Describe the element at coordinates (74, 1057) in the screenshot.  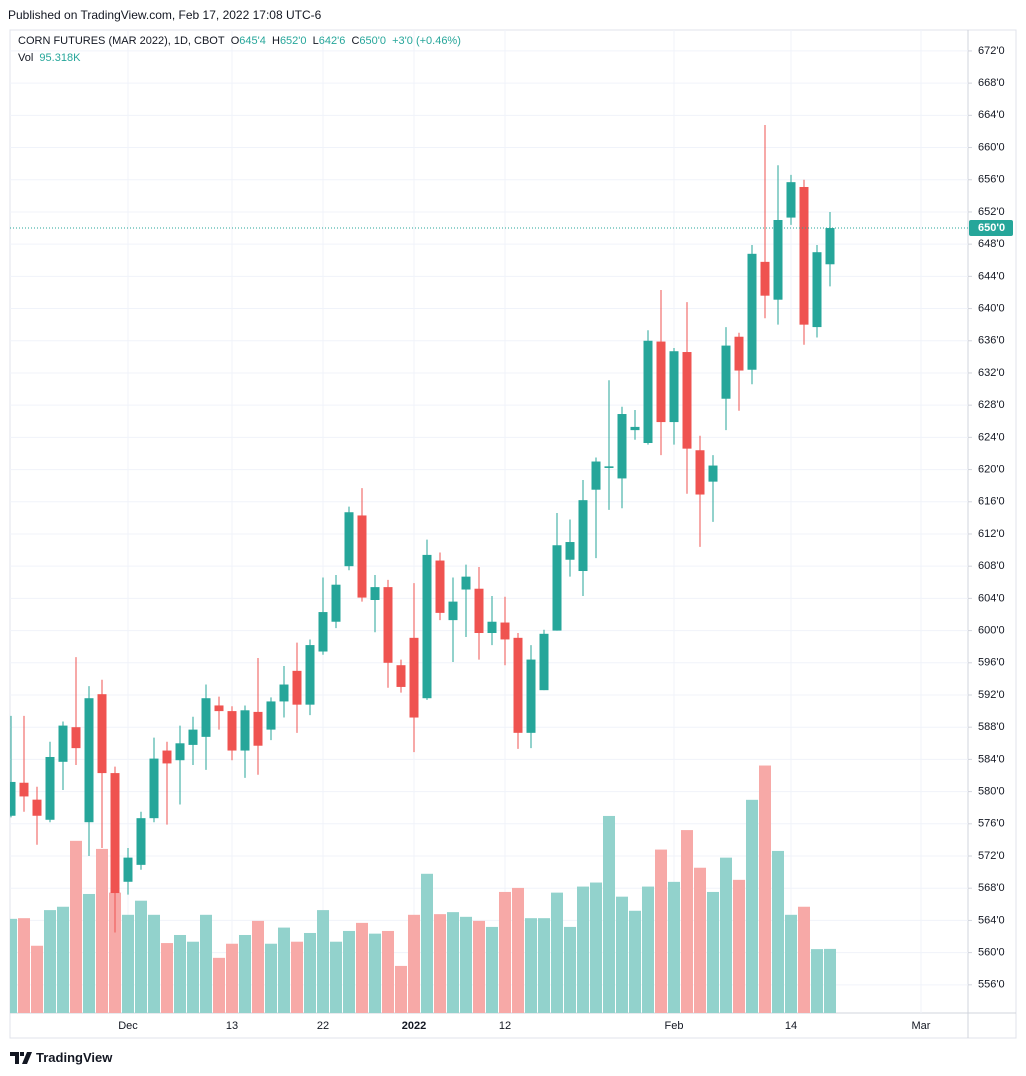
I see `brand: TradingView` at that location.